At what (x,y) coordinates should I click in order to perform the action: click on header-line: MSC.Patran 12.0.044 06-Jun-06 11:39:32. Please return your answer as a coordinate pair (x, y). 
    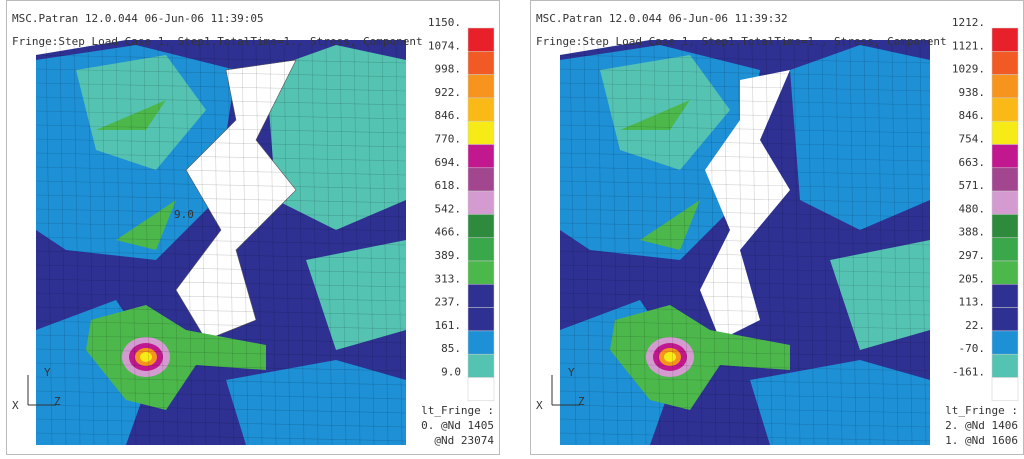
    Looking at the image, I should click on (662, 18).